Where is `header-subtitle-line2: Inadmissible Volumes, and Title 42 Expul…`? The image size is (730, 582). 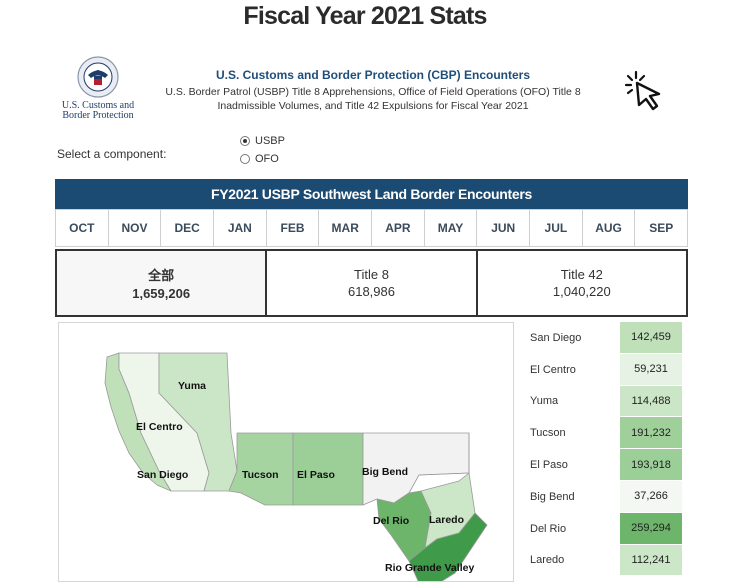 header-subtitle-line2: Inadmissible Volumes, and Title 42 Expul… is located at coordinates (373, 106).